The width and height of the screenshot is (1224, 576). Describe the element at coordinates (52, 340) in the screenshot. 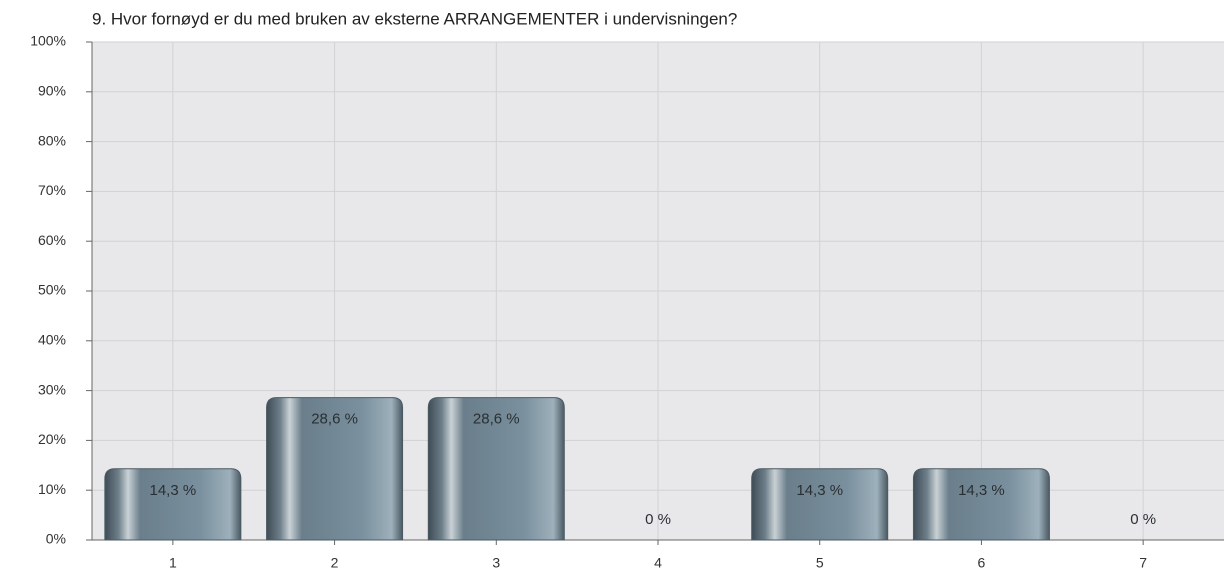

I see `y-tick-label: 40%` at that location.